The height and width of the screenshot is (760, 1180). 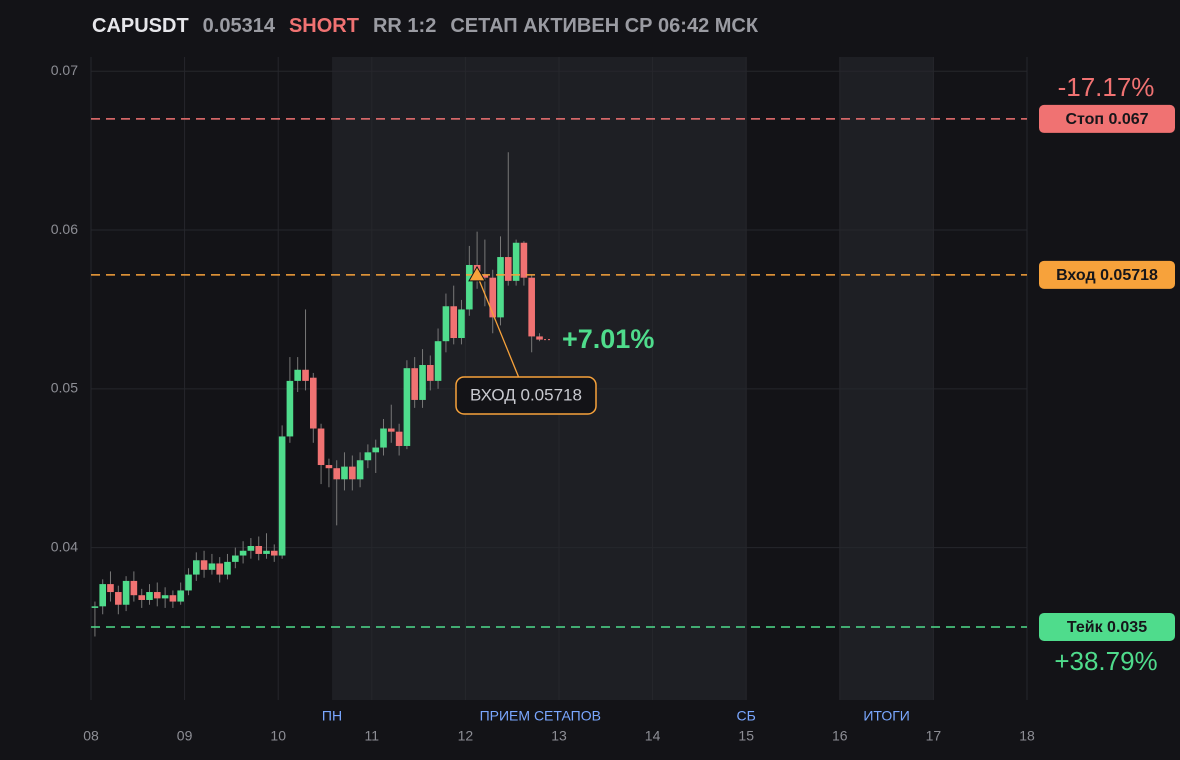 What do you see at coordinates (238, 26) in the screenshot?
I see `price: 0.05314` at bounding box center [238, 26].